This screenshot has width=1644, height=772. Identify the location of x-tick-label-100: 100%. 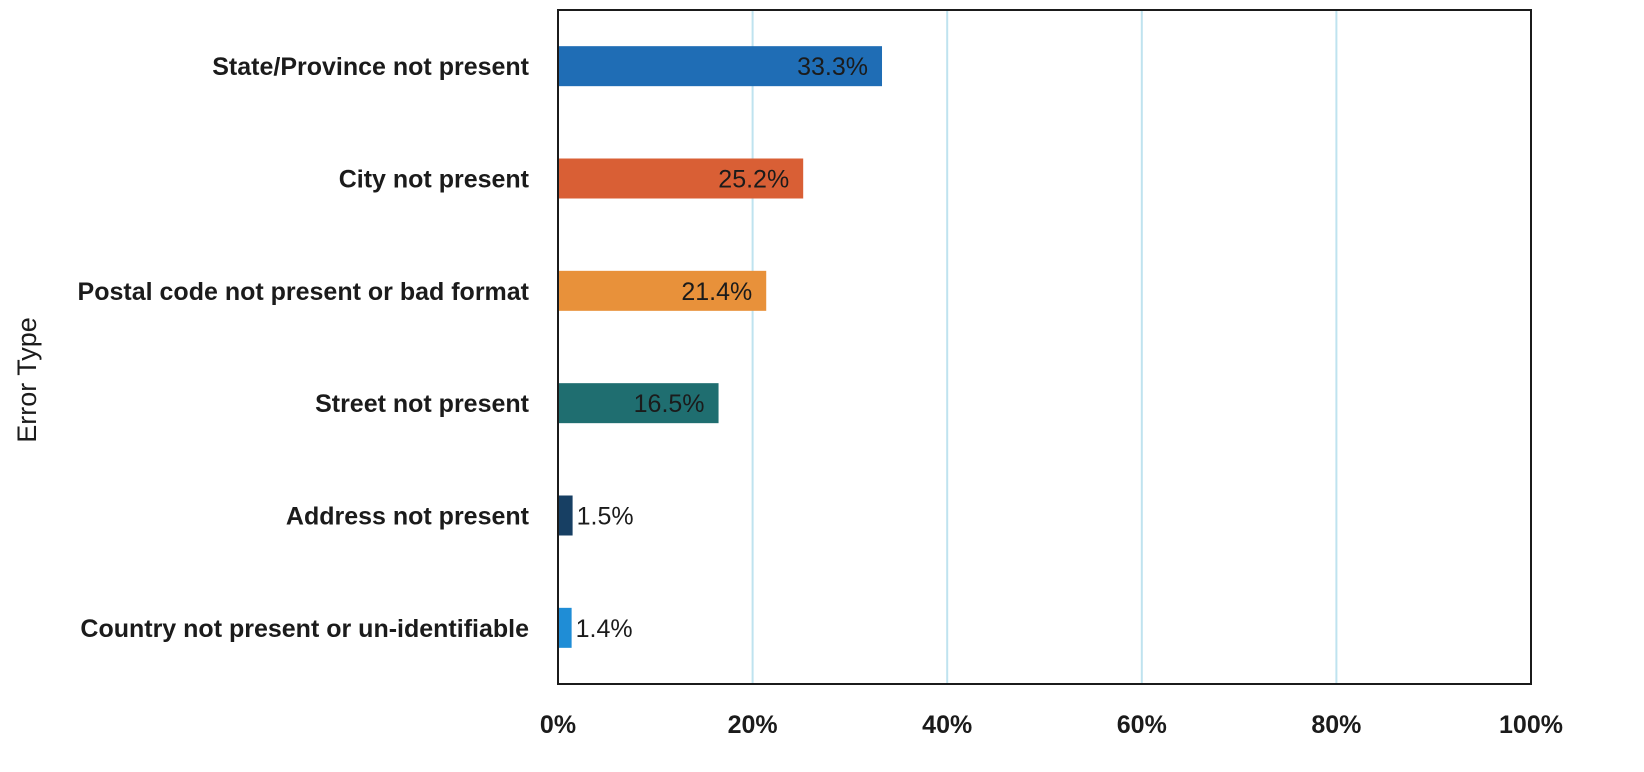
(1531, 725).